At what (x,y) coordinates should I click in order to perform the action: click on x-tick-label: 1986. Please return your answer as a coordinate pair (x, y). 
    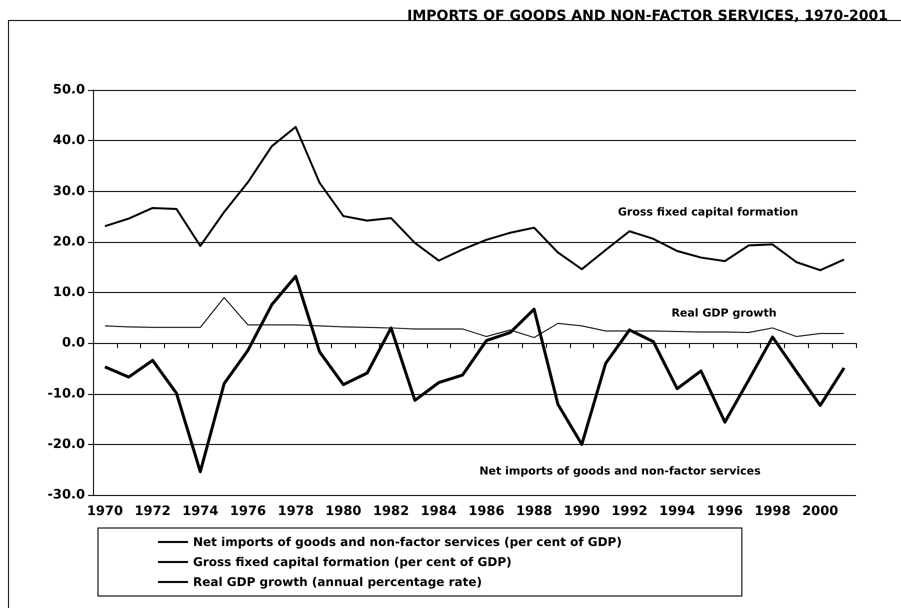
    Looking at the image, I should click on (486, 511).